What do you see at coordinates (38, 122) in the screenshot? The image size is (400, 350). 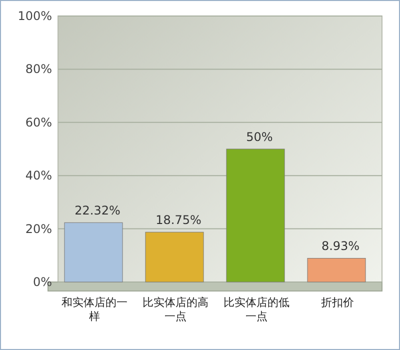 I see `y-tick-label: 60%` at bounding box center [38, 122].